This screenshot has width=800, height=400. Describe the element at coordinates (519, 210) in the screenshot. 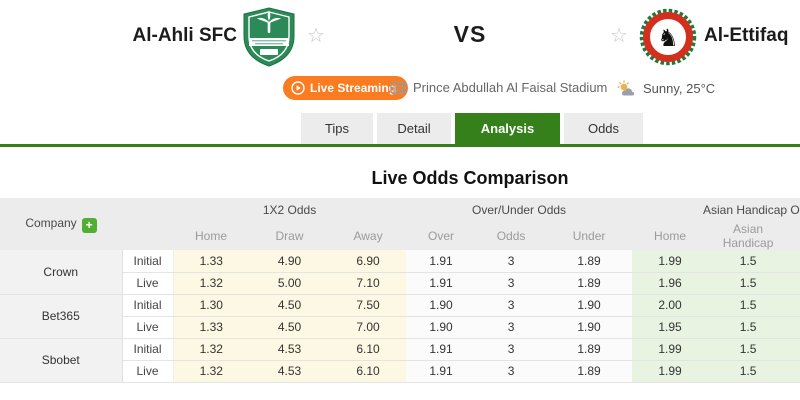

I see `group-header-over-under: Over/Under Odds` at that location.